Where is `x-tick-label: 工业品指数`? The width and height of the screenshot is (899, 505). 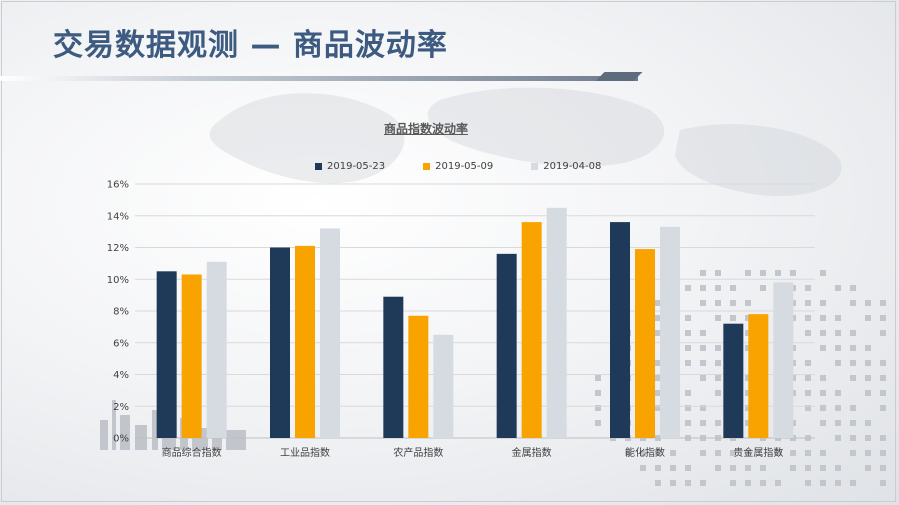
x-tick-label: 工业品指数 is located at coordinates (305, 452).